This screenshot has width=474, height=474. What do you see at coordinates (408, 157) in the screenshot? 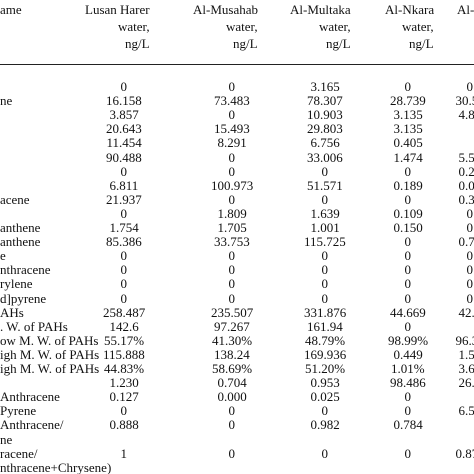
I see `table-cell: 1.474` at bounding box center [408, 157].